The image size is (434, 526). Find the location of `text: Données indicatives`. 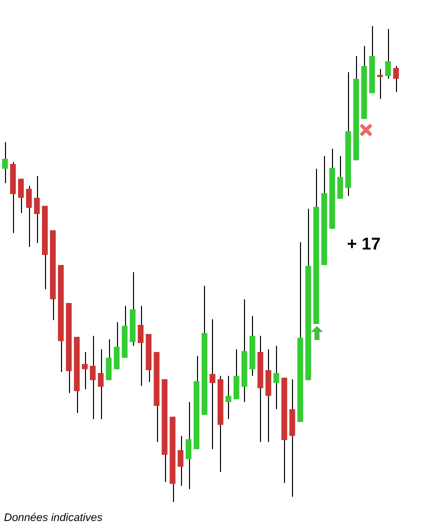

text: Données indicatives is located at coordinates (53, 518).